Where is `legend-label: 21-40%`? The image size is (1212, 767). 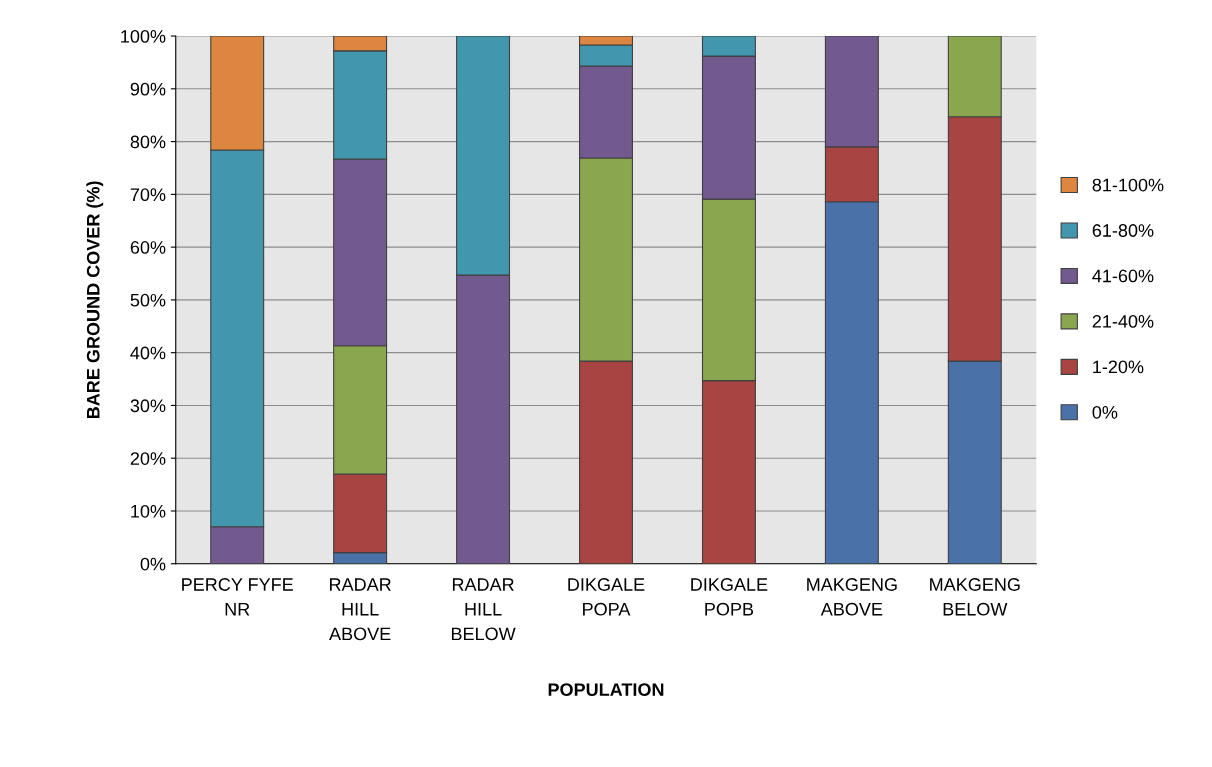
legend-label: 21-40% is located at coordinates (1123, 321).